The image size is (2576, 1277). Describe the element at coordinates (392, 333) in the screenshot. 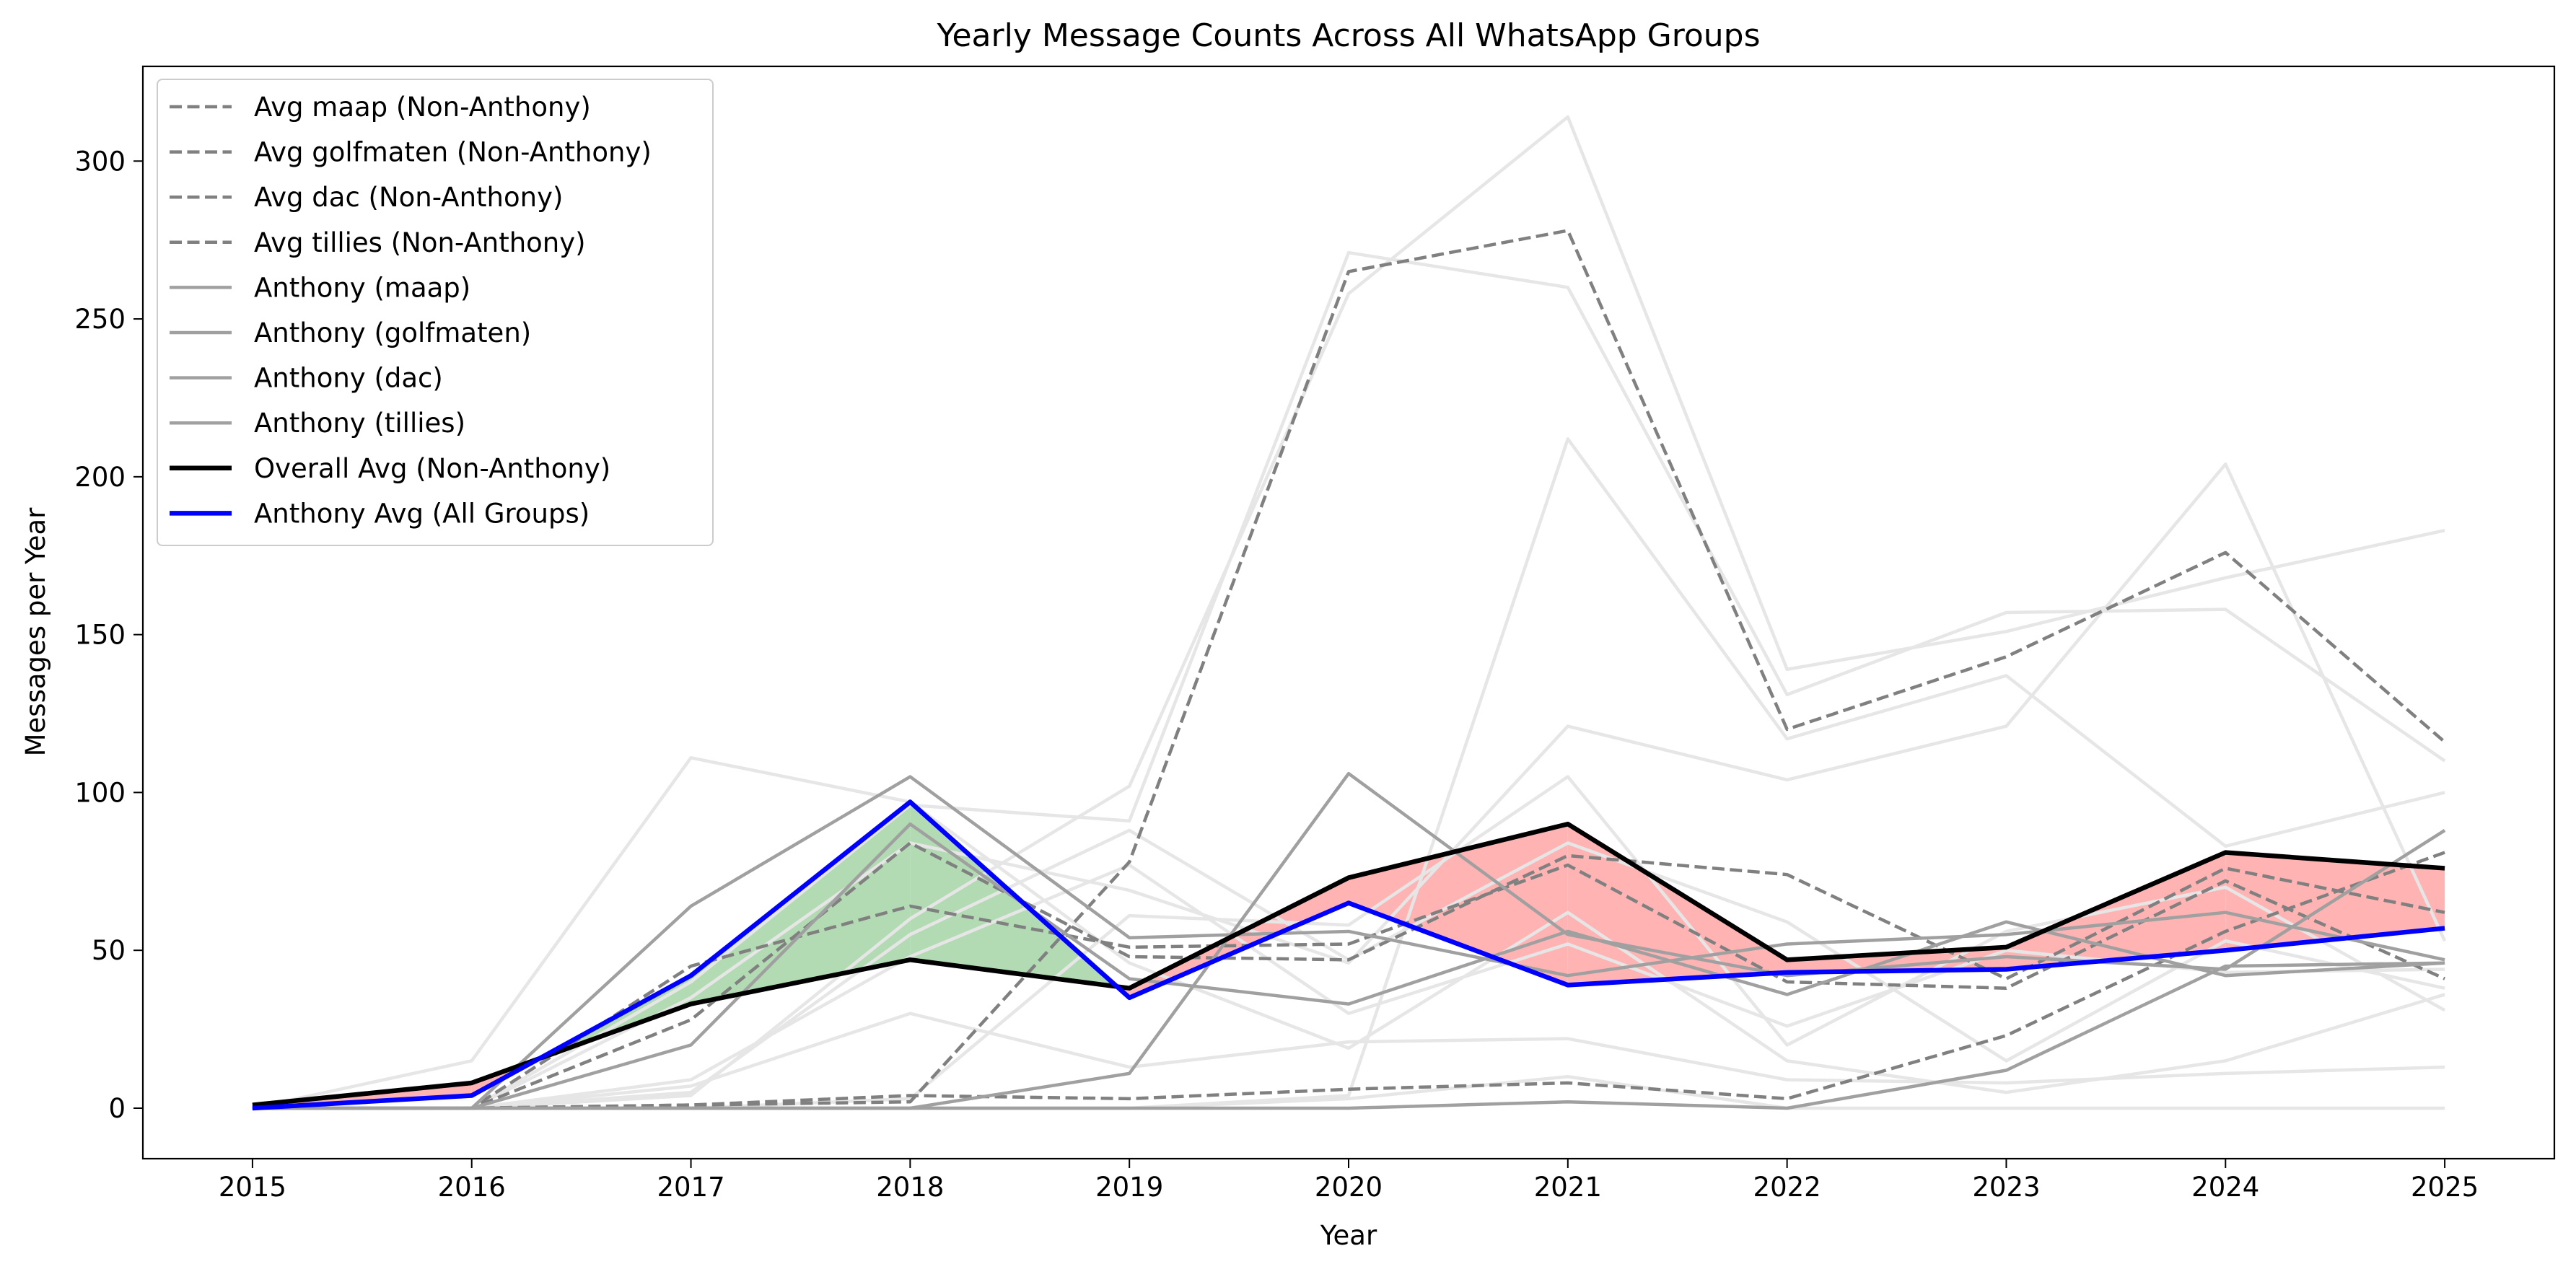

I see `legend-label: Anthony (golfmaten)` at that location.